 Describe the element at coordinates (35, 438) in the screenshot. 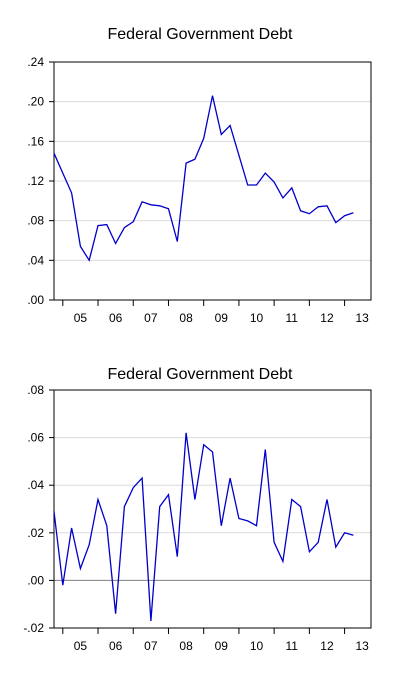

I see `y-tick-label: .06` at that location.